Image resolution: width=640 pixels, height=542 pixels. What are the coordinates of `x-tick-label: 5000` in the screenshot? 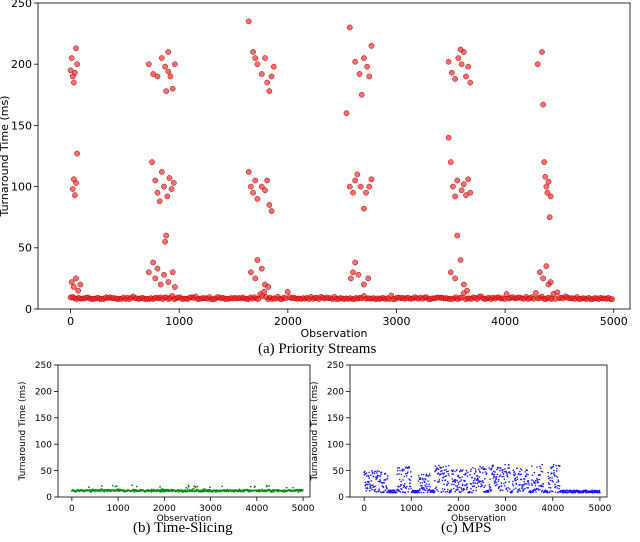 It's located at (614, 321).